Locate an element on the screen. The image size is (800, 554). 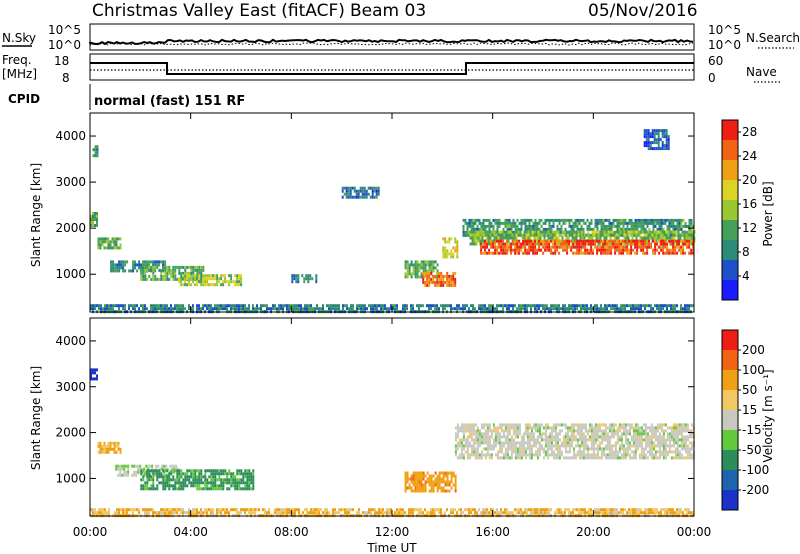
velocity-colorbar-tick: -15 is located at coordinates (752, 430).